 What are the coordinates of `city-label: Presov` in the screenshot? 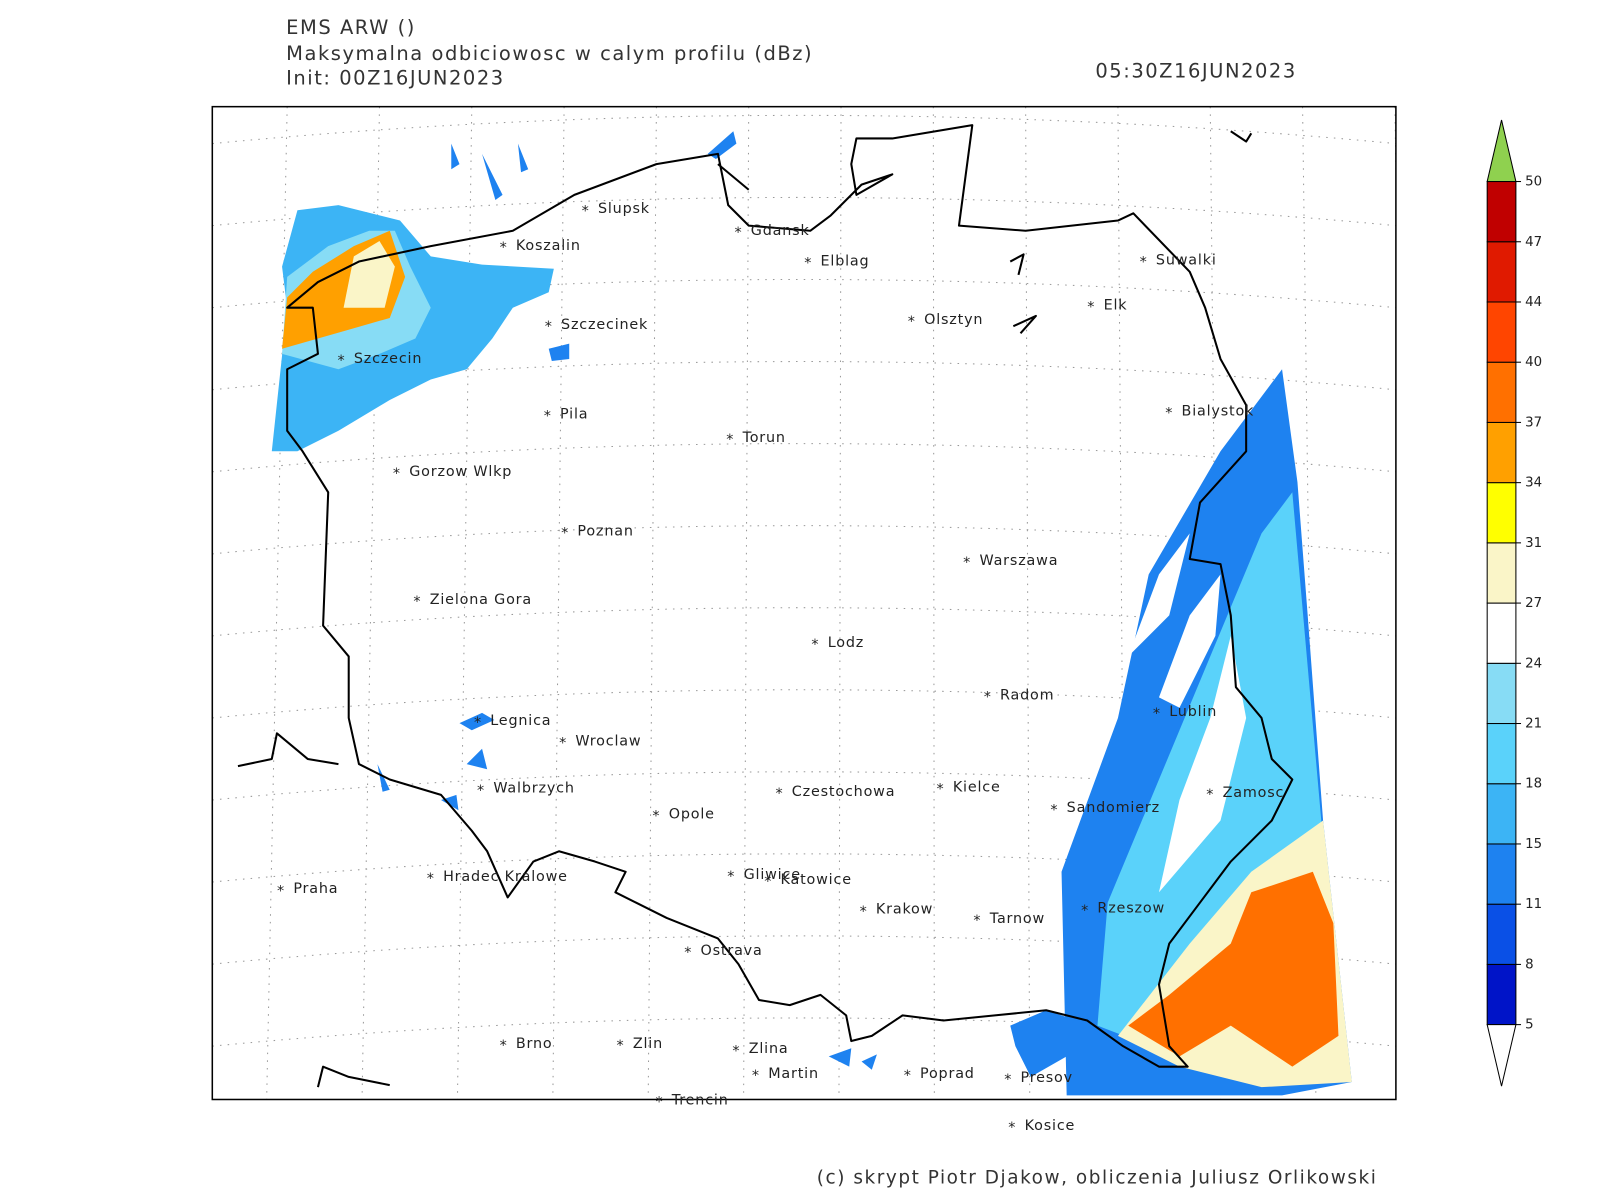 It's located at (1047, 1078).